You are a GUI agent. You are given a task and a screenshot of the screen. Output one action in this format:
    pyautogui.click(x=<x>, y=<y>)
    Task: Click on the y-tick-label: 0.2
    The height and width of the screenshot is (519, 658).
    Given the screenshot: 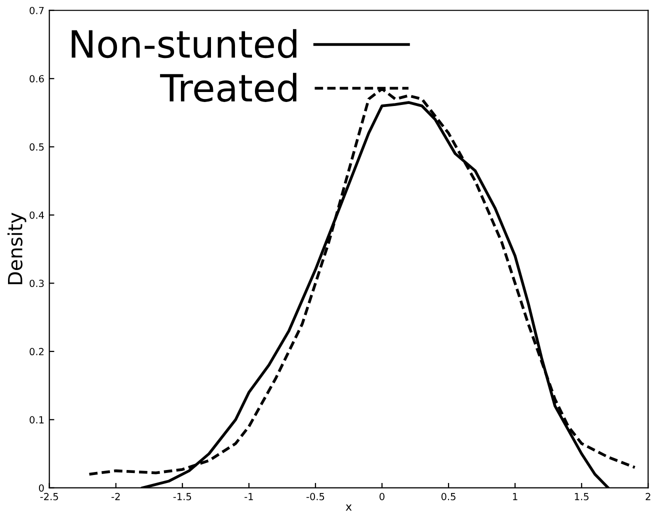 What is the action you would take?
    pyautogui.click(x=37, y=352)
    